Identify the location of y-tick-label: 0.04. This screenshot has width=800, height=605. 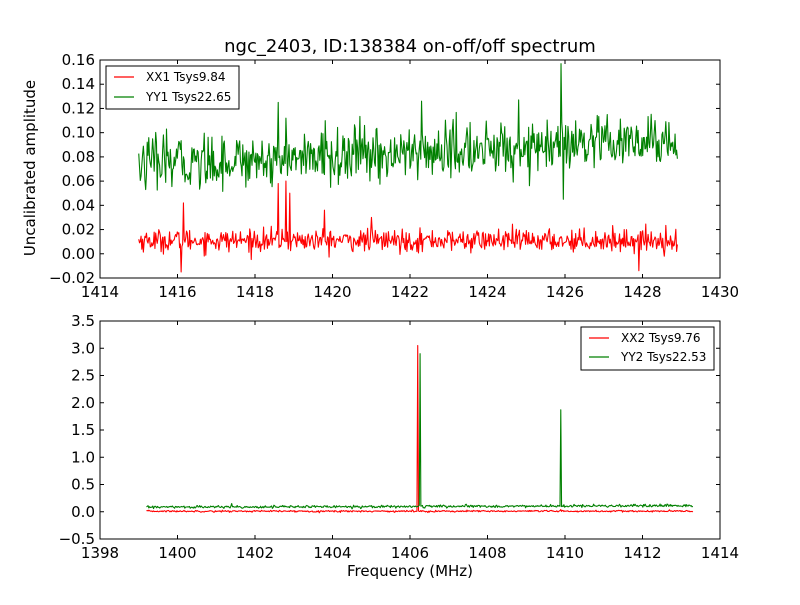
(78, 205).